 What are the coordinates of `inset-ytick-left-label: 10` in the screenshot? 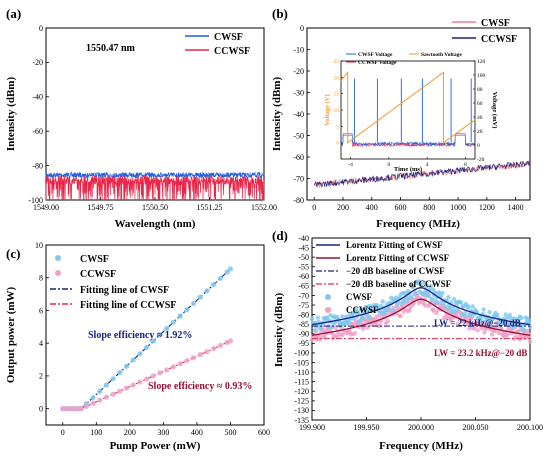 It's located at (337, 111).